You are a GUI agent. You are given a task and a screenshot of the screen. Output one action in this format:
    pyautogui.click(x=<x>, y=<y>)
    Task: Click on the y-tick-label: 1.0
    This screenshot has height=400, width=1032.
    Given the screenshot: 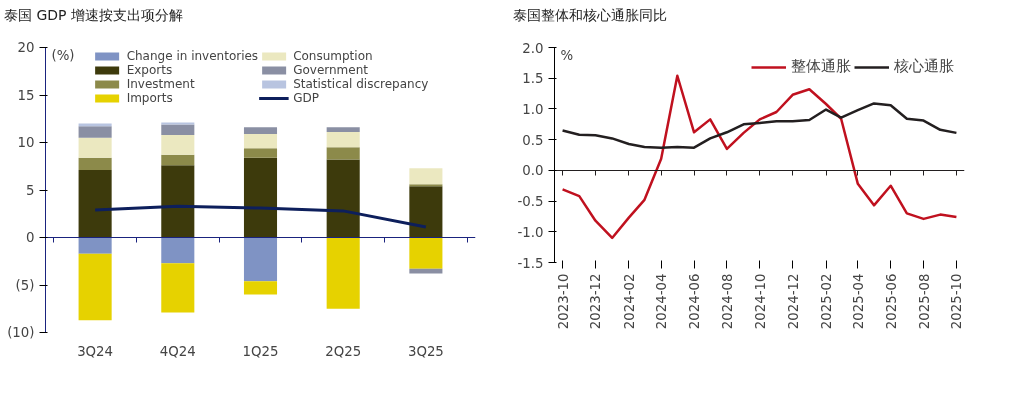 What is the action you would take?
    pyautogui.click(x=533, y=109)
    